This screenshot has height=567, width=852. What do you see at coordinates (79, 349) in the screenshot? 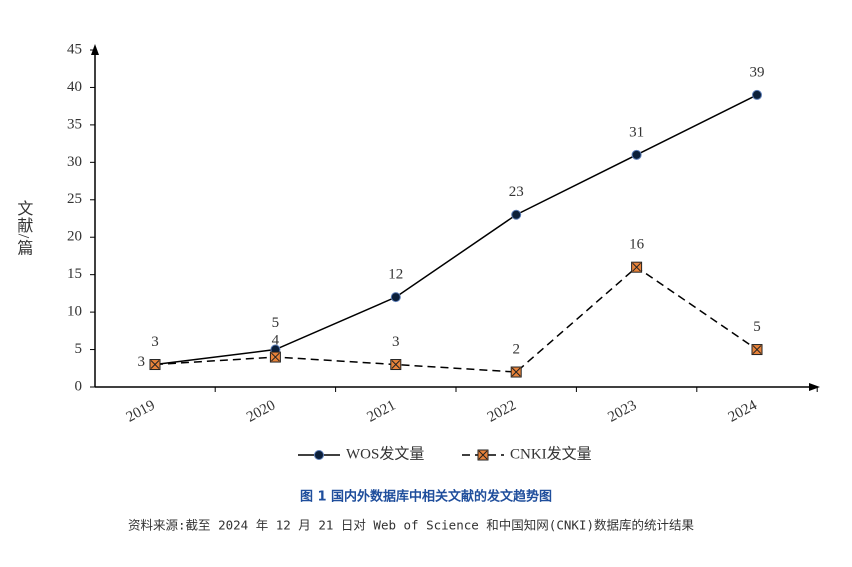
I see `y-tick-label: 5` at bounding box center [79, 349].